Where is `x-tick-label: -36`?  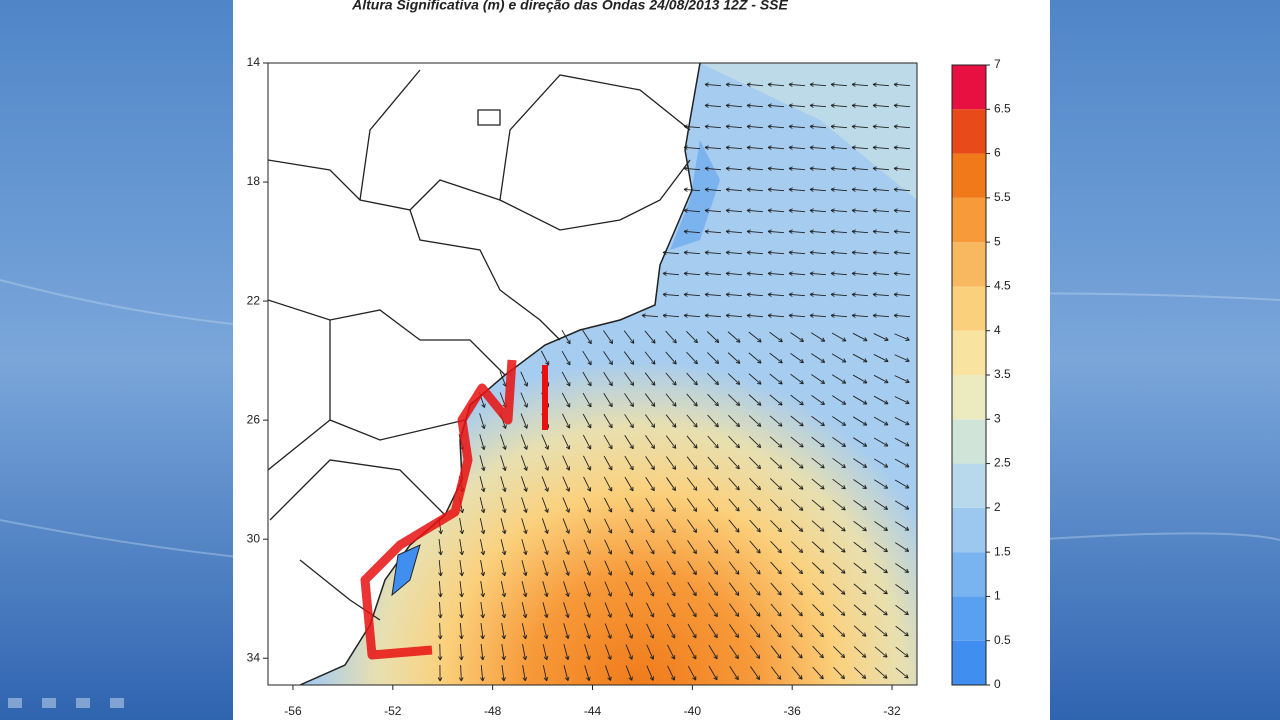
x-tick-label: -36 is located at coordinates (793, 711).